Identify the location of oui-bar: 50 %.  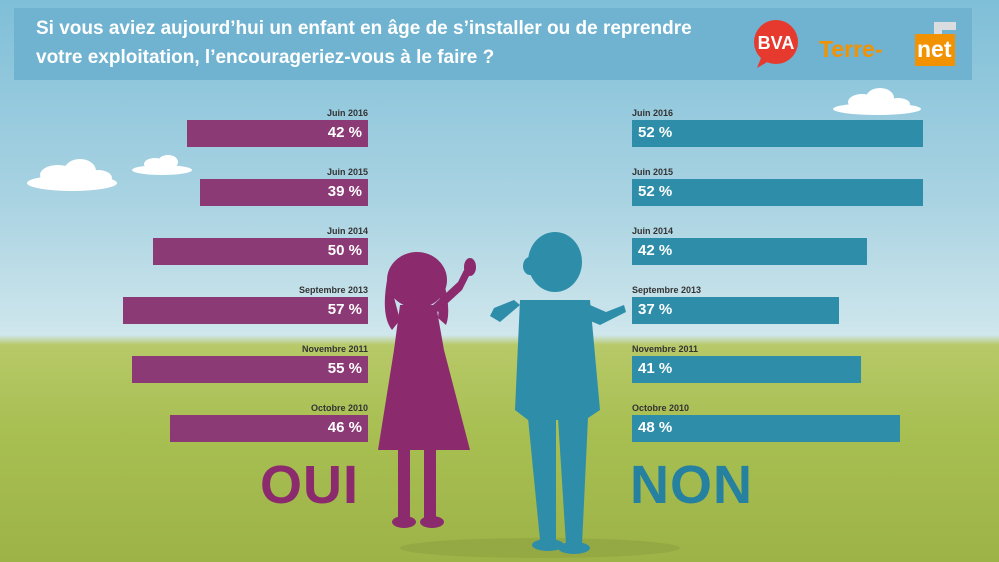
(260, 251).